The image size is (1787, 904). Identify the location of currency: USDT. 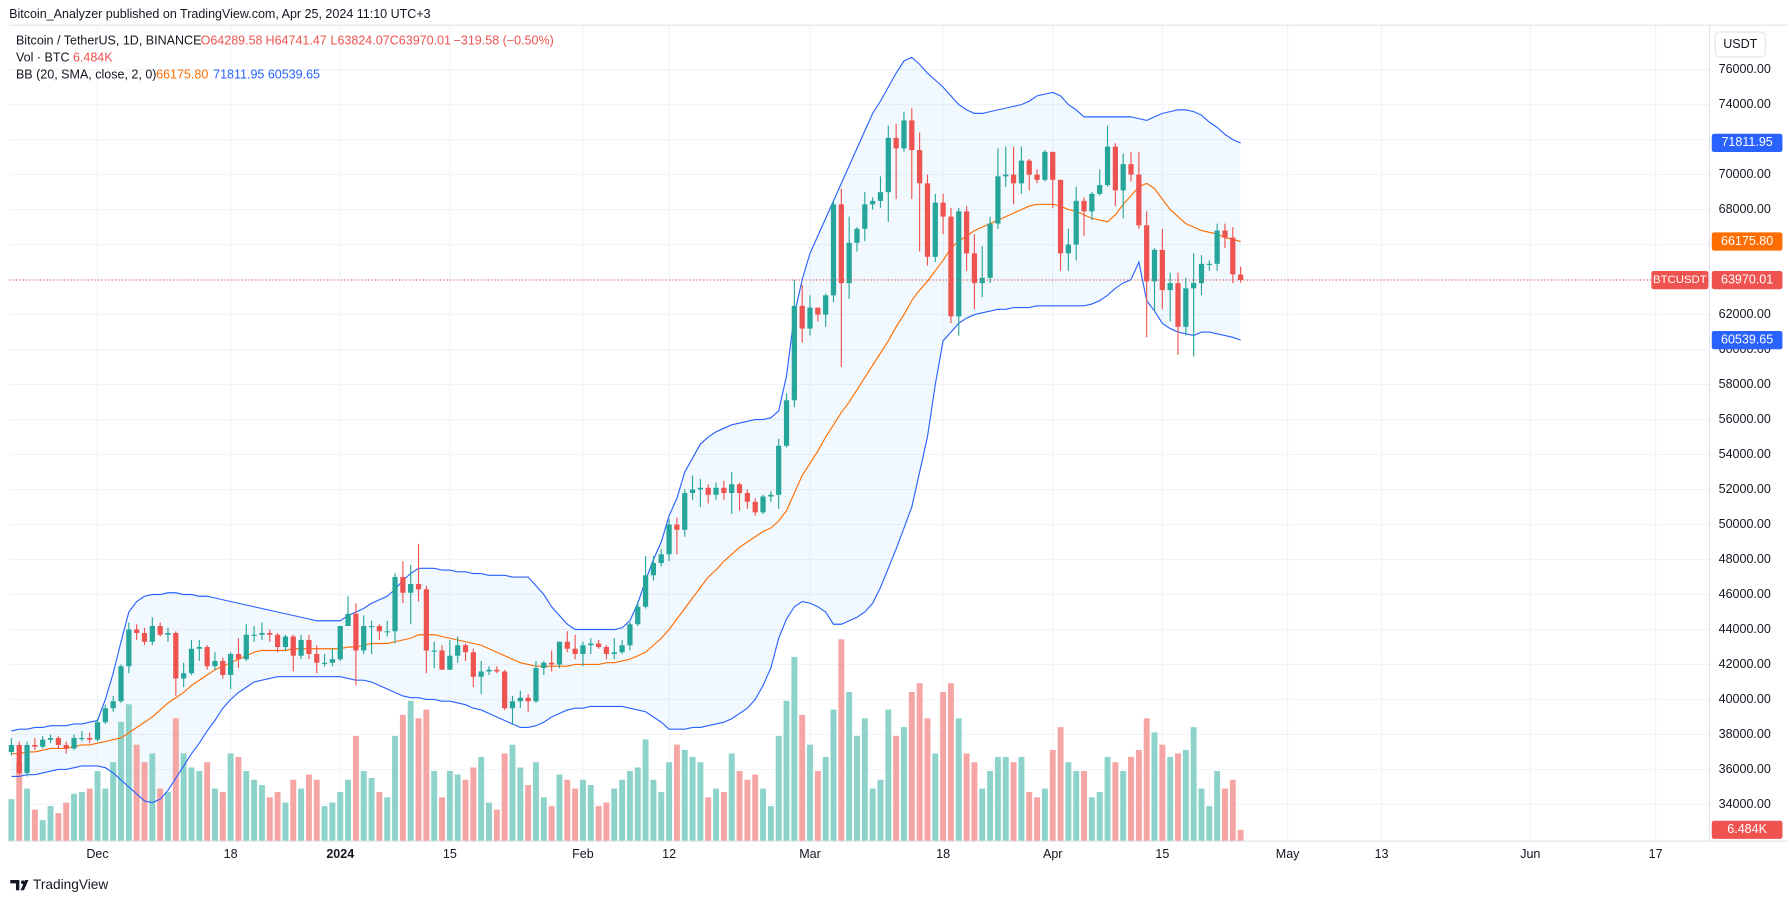
(1740, 44).